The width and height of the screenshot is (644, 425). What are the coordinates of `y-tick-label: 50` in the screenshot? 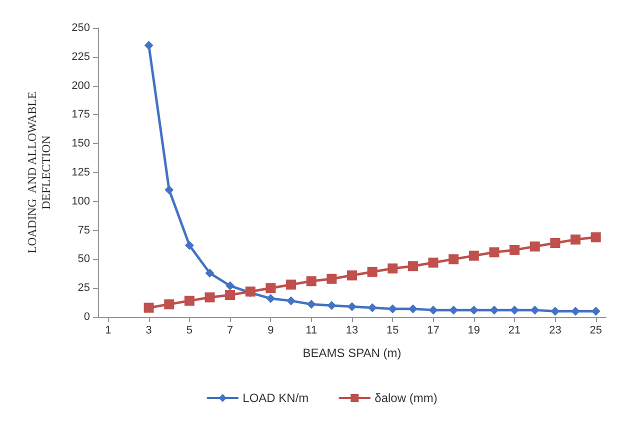 It's located at (84, 259).